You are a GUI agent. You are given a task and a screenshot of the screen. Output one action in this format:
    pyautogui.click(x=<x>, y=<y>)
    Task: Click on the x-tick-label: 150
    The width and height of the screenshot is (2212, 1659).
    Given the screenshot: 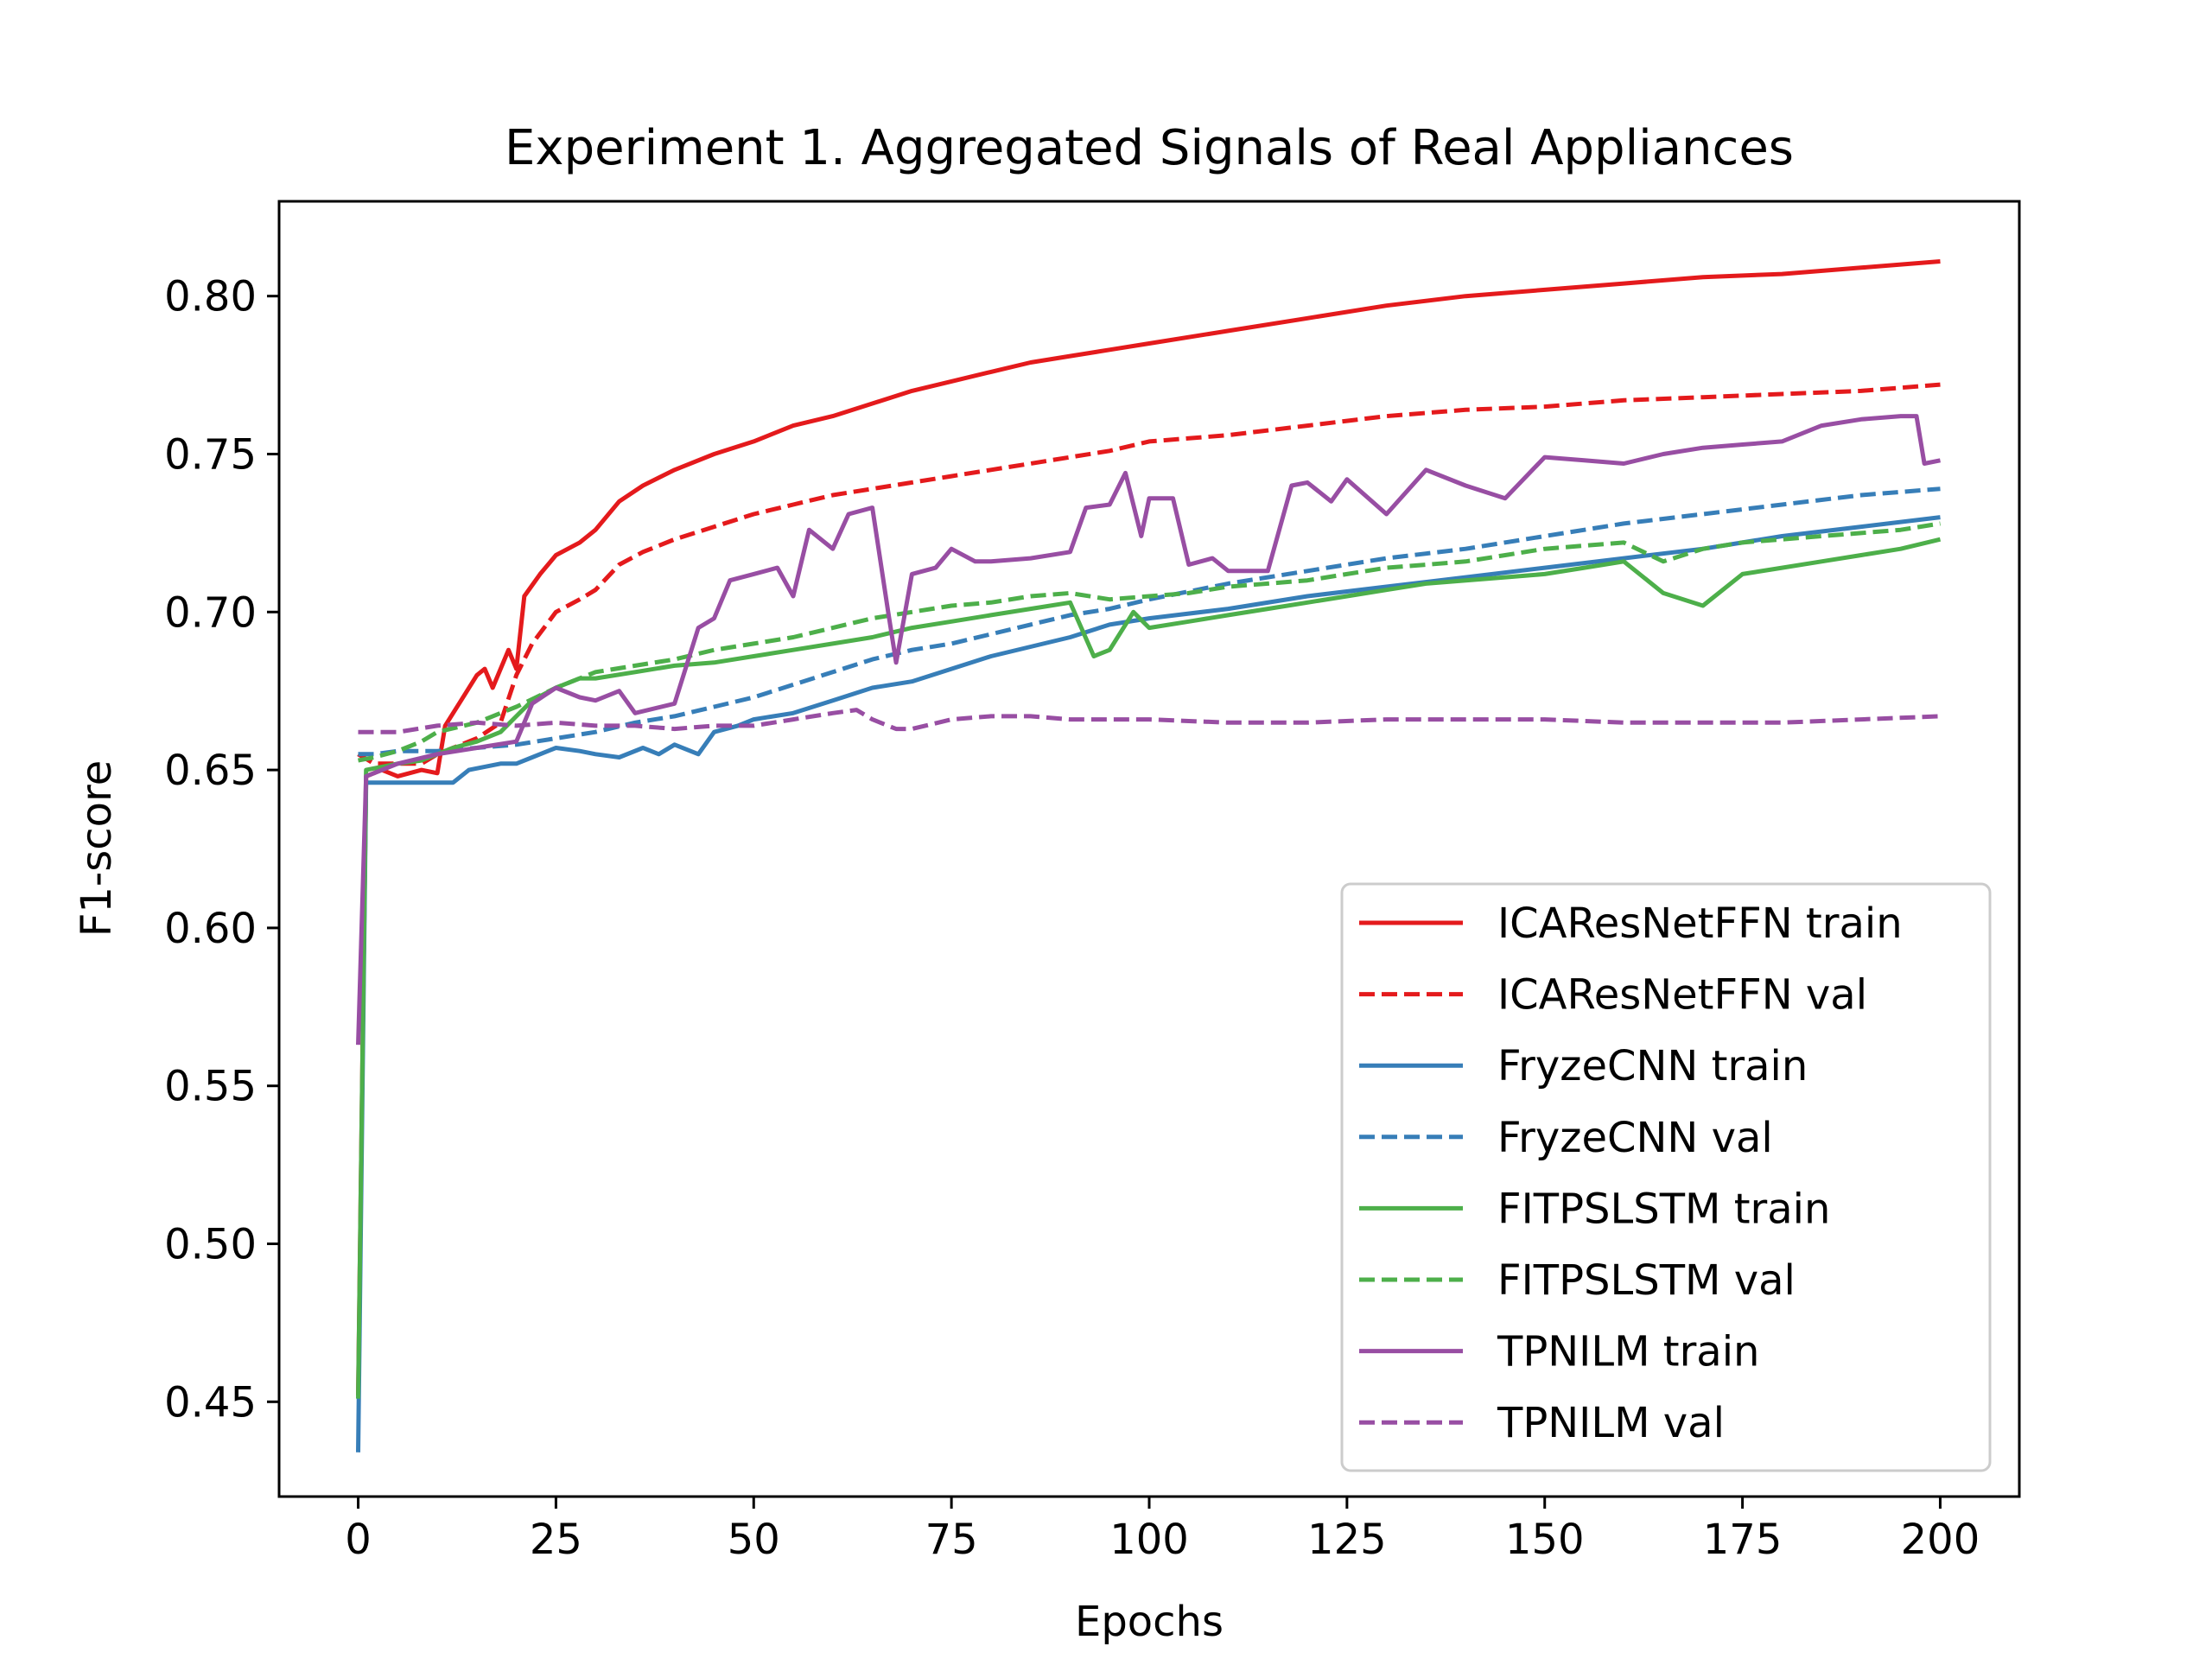 What is the action you would take?
    pyautogui.click(x=1545, y=1540)
    